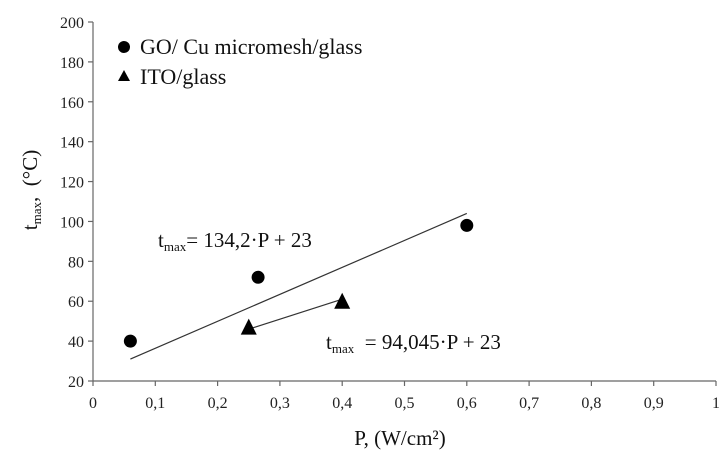 Image resolution: width=721 pixels, height=450 pixels. What do you see at coordinates (76, 203) in the screenshot?
I see `y-ticks: 20 40 60 80 100 120 140 160 180 200` at bounding box center [76, 203].